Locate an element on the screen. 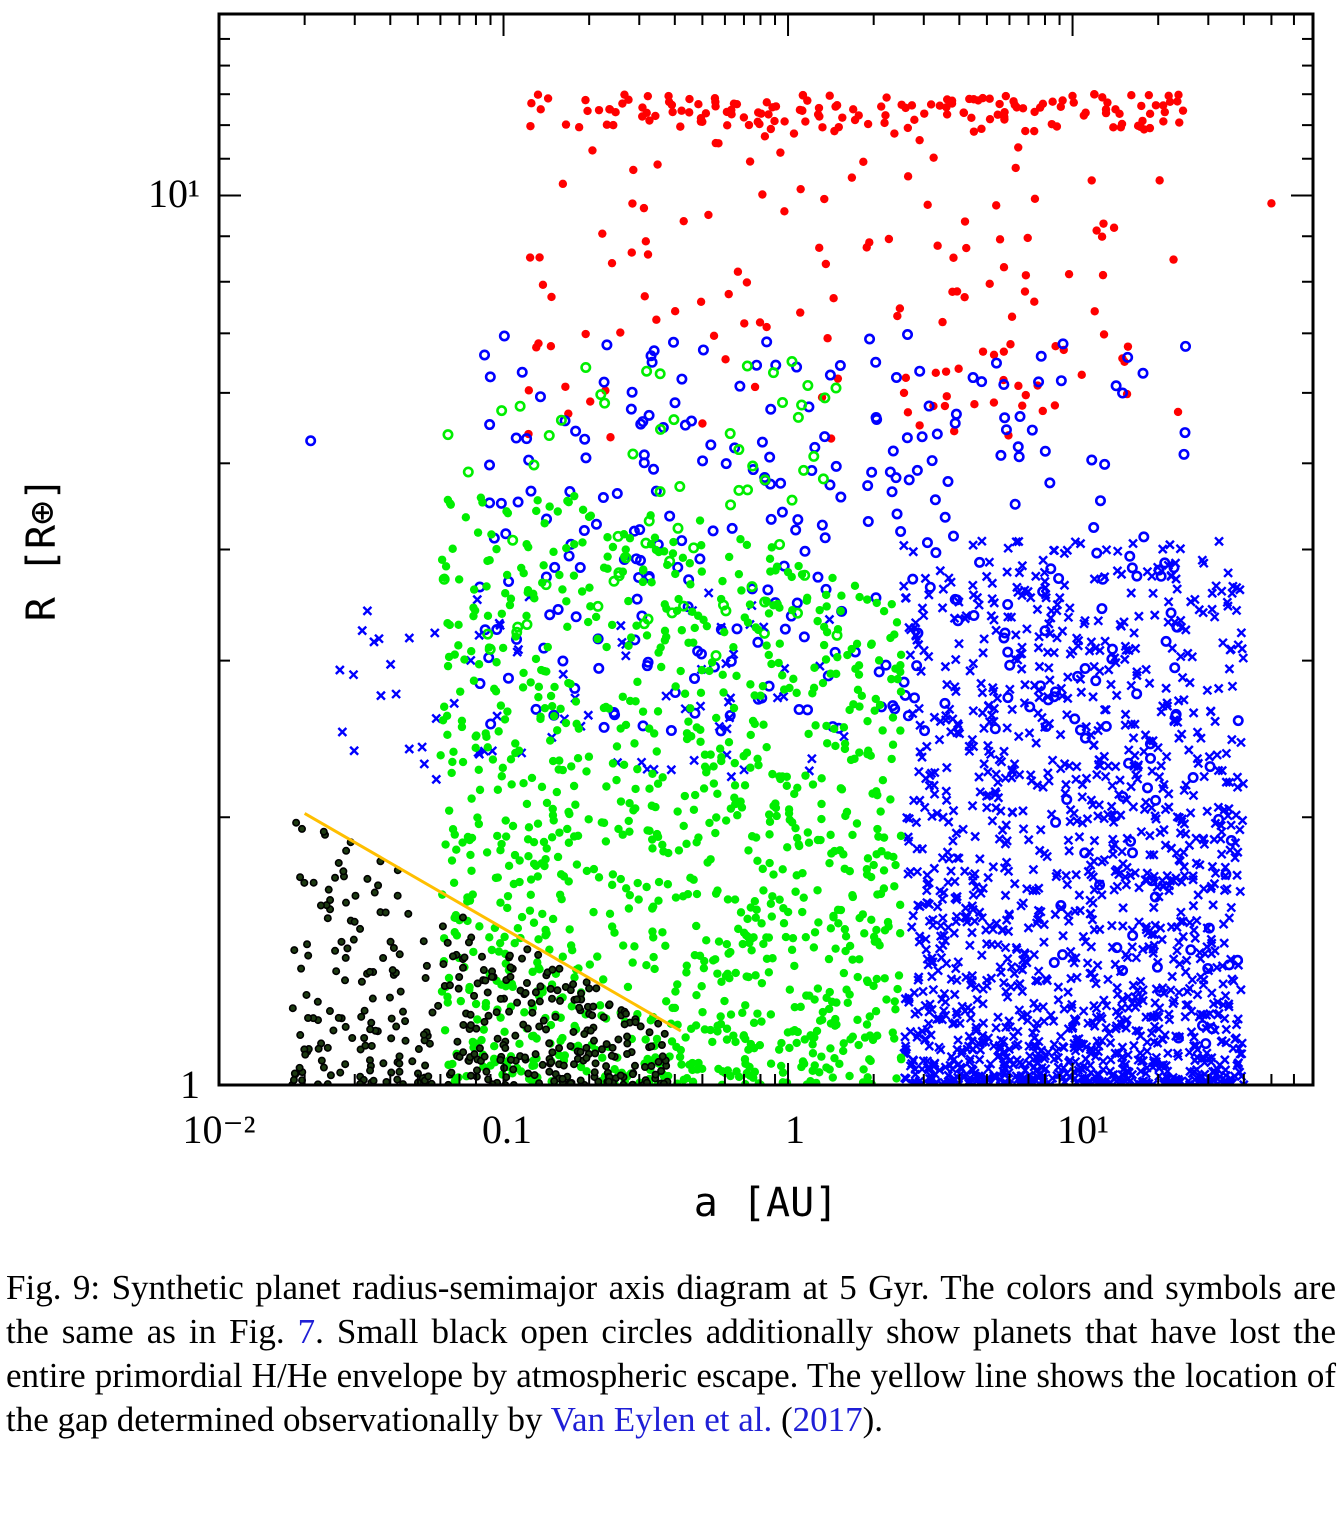 The width and height of the screenshot is (1341, 1529). citation-year-link: 2017 is located at coordinates (827, 1419).